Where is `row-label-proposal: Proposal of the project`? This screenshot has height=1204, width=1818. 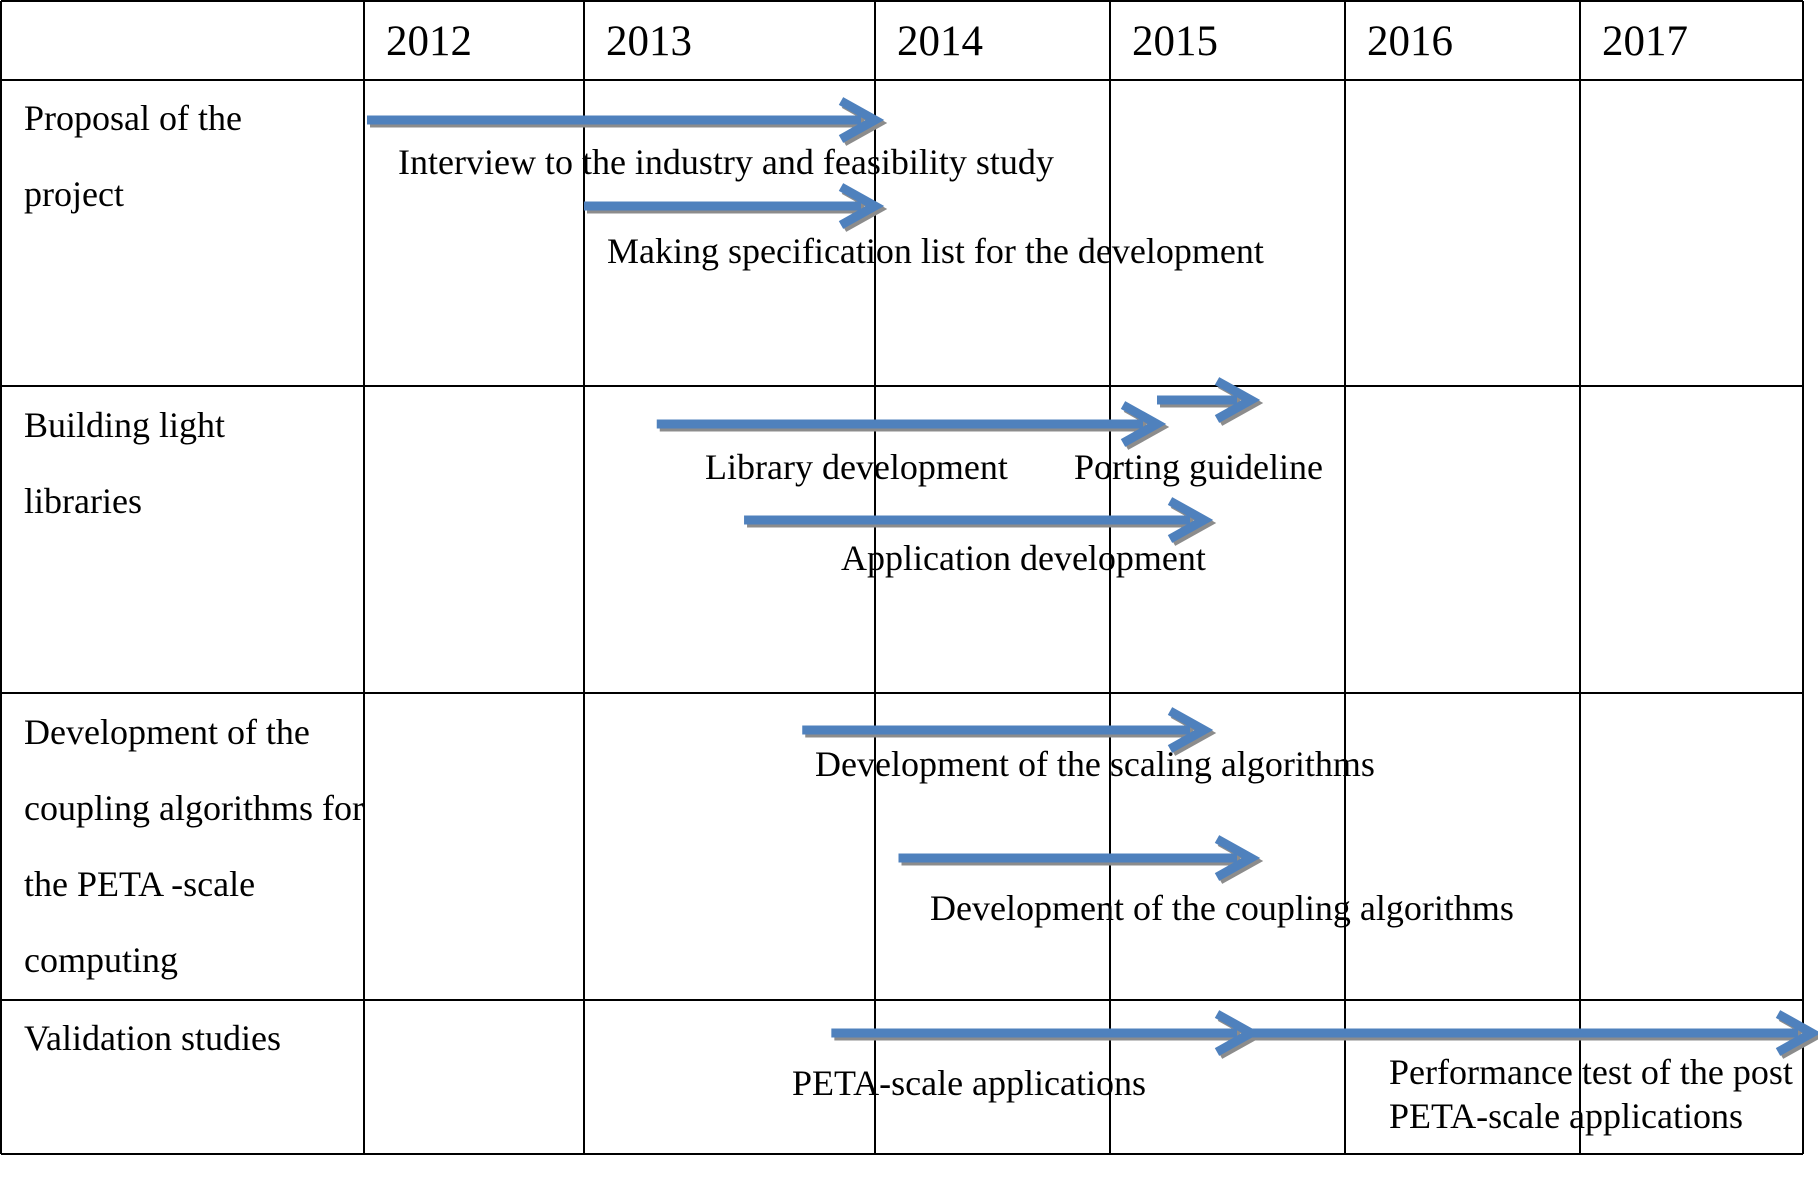
row-label-proposal: Proposal of the project is located at coordinates (133, 156).